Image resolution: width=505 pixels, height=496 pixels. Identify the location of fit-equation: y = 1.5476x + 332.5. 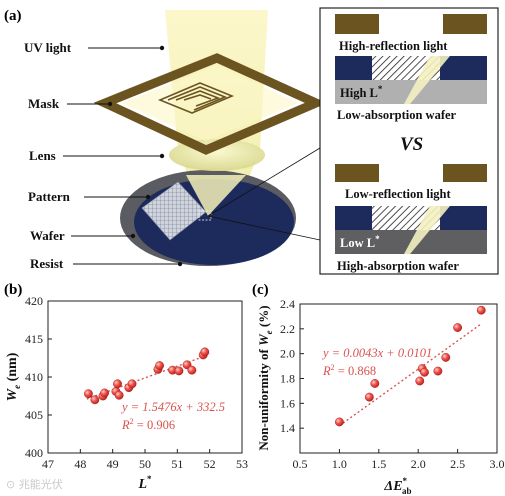
(172, 407).